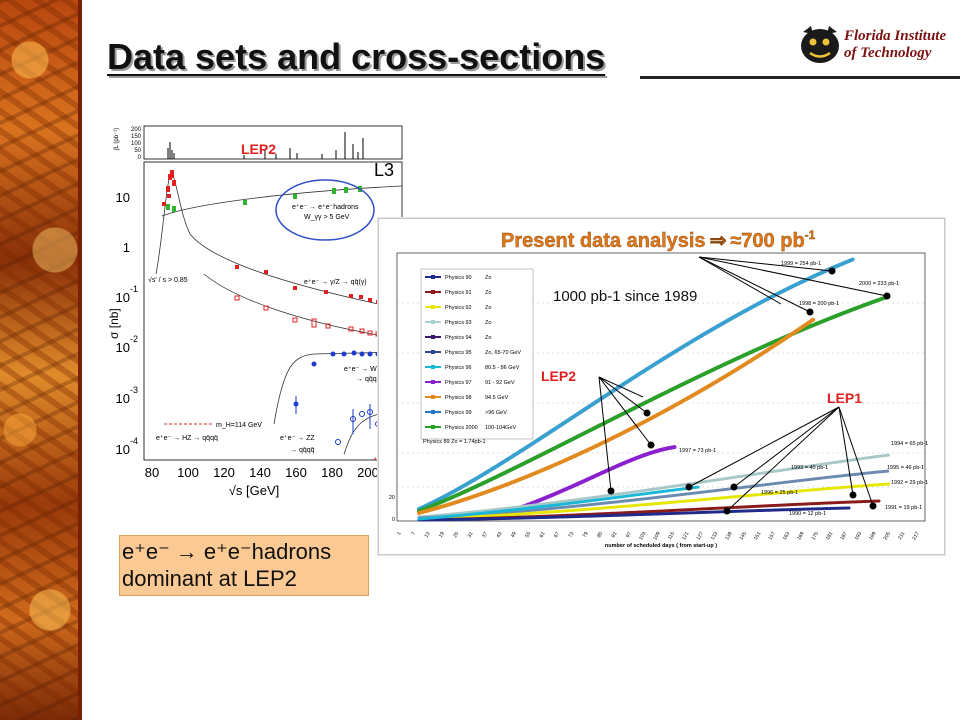  Describe the element at coordinates (501, 428) in the screenshot. I see `legend-desc: 100-104GeV` at that location.